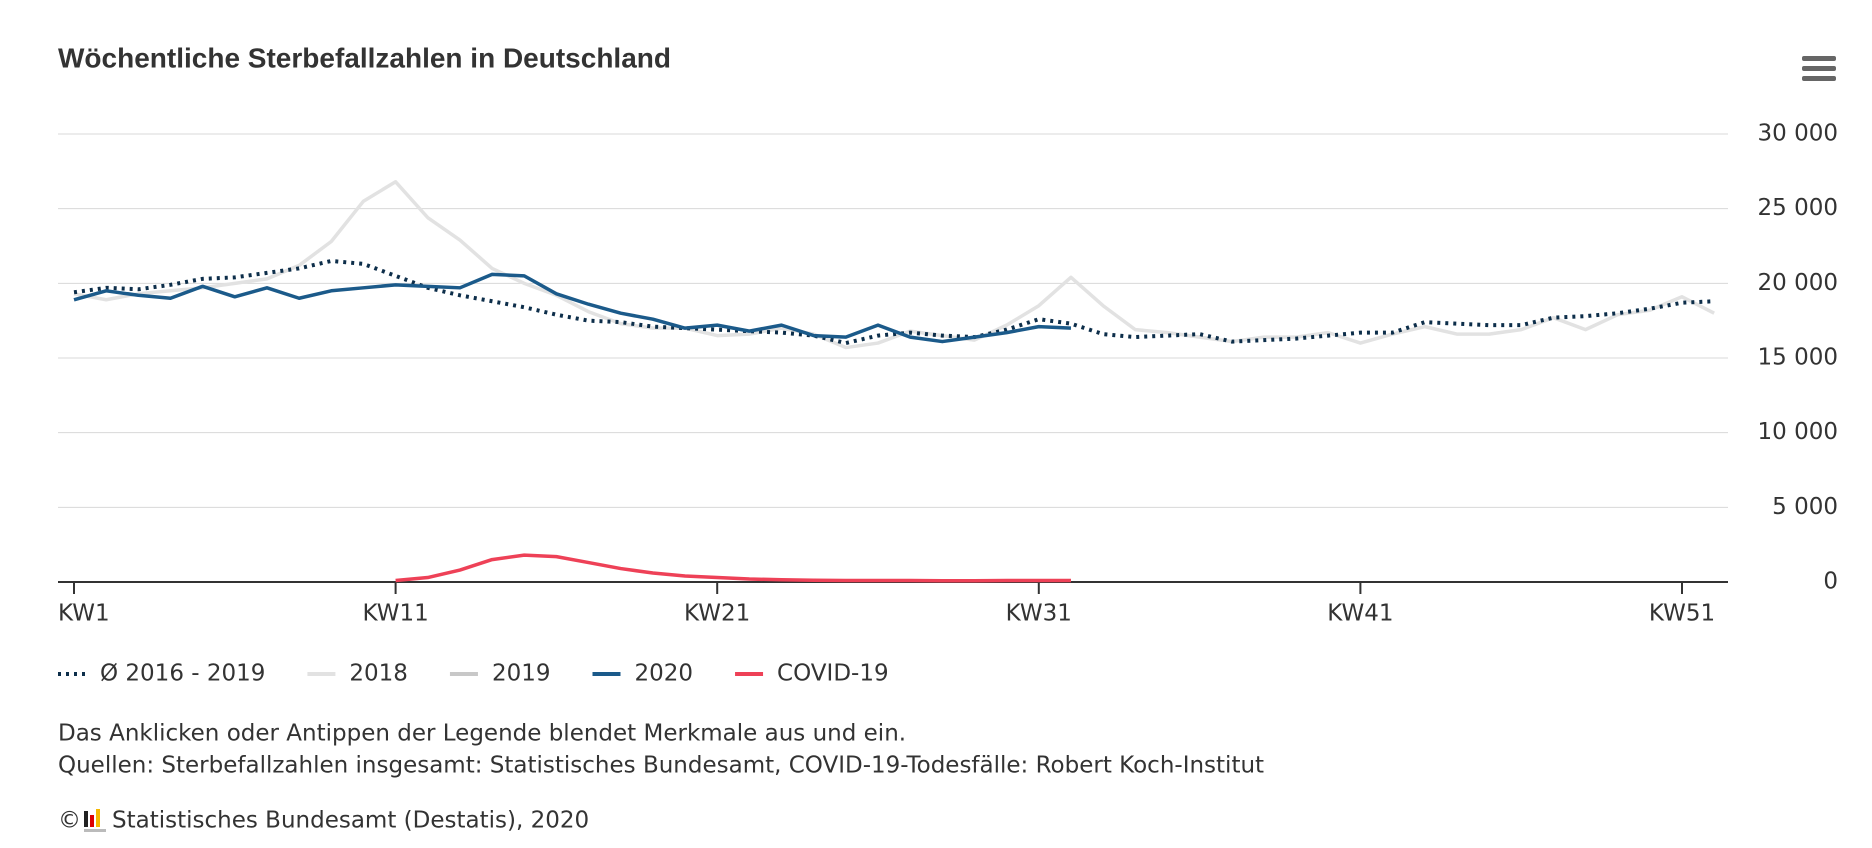  I want to click on y-tick-label: 20 000, so click(1798, 283).